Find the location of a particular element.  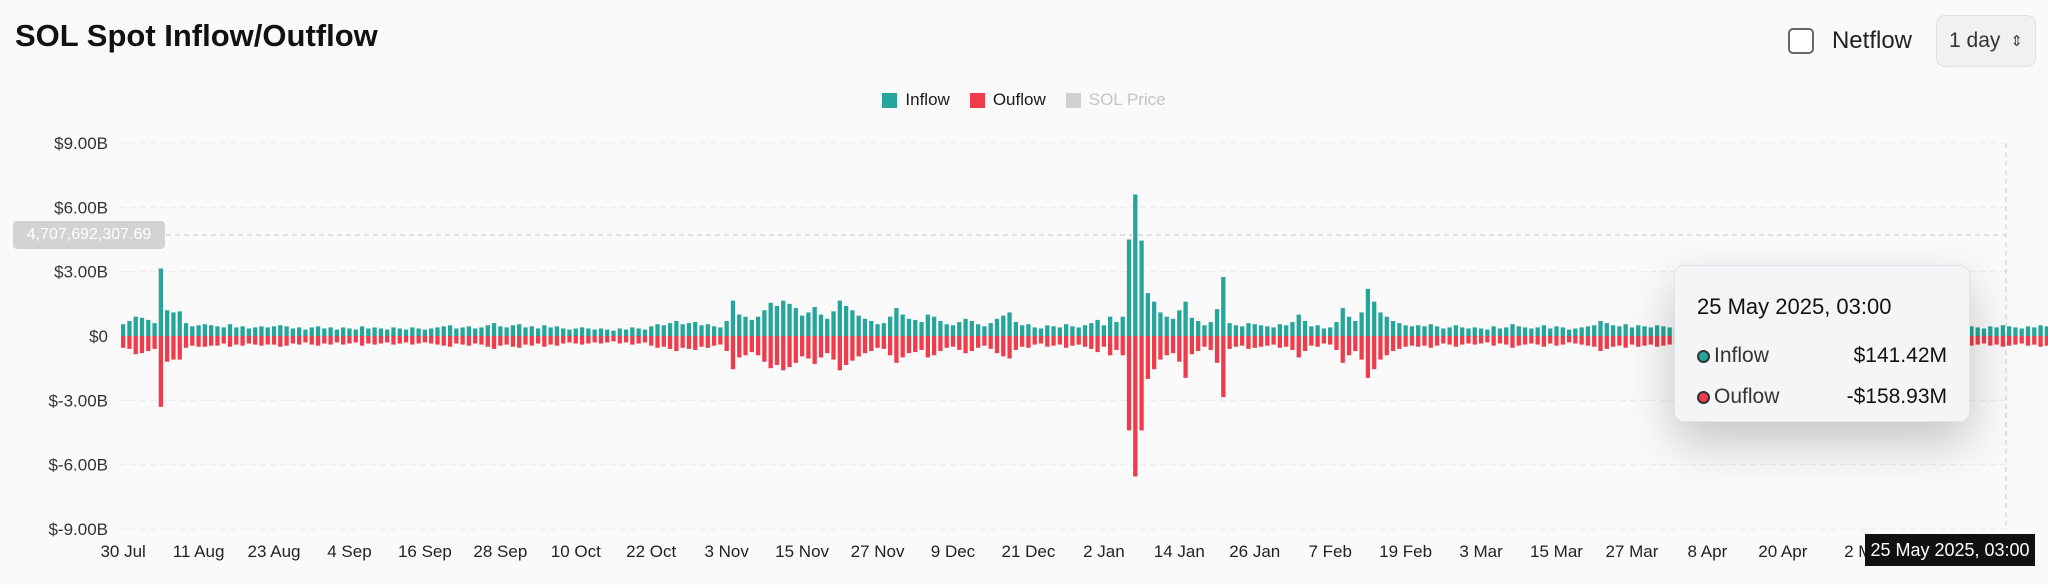

x-tick-label: 14 Jan is located at coordinates (1179, 551).